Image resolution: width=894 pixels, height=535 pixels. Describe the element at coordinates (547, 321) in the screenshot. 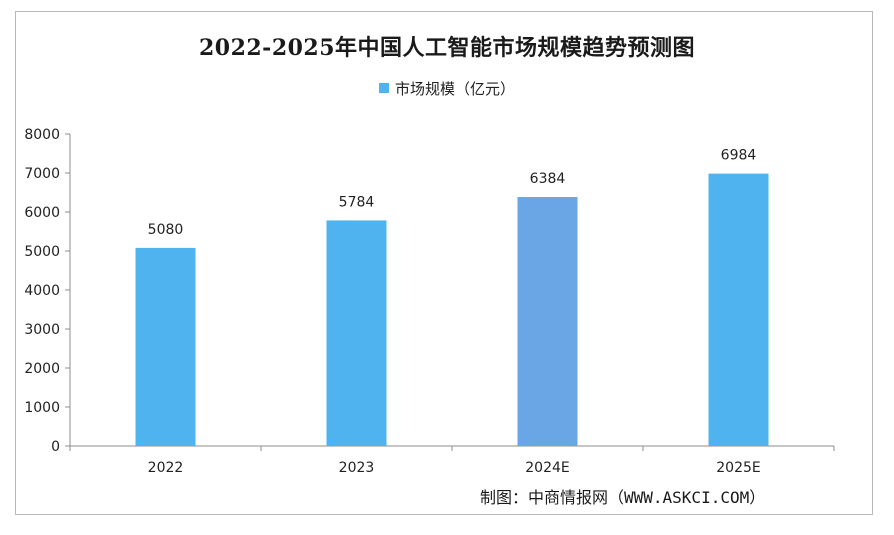

I see `bar-2024E` at that location.